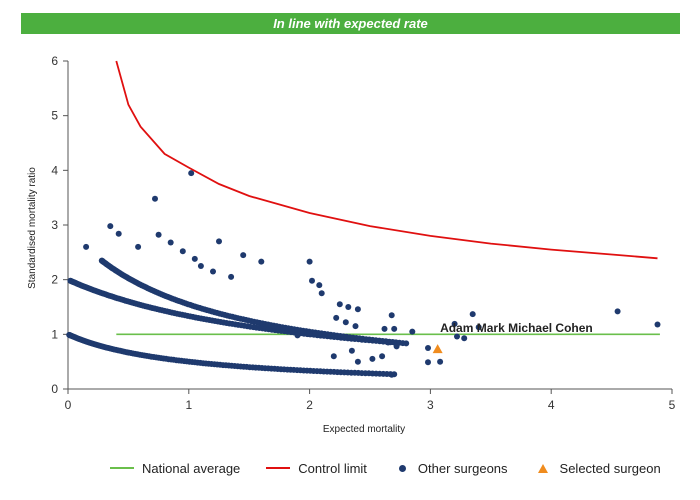  Describe the element at coordinates (350, 23) in the screenshot. I see `title-banner: In line with expected rate` at that location.